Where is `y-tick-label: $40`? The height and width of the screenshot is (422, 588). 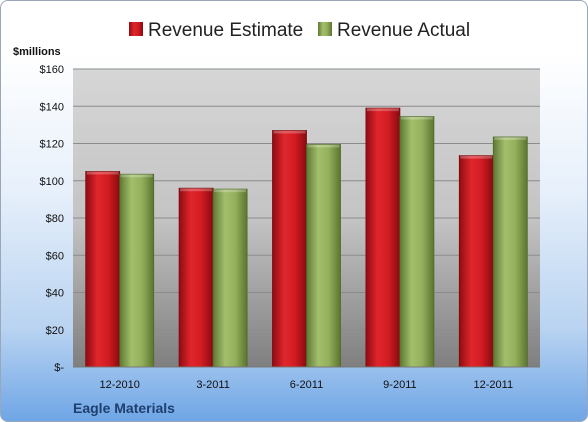
y-tick-label: $40 is located at coordinates (55, 294).